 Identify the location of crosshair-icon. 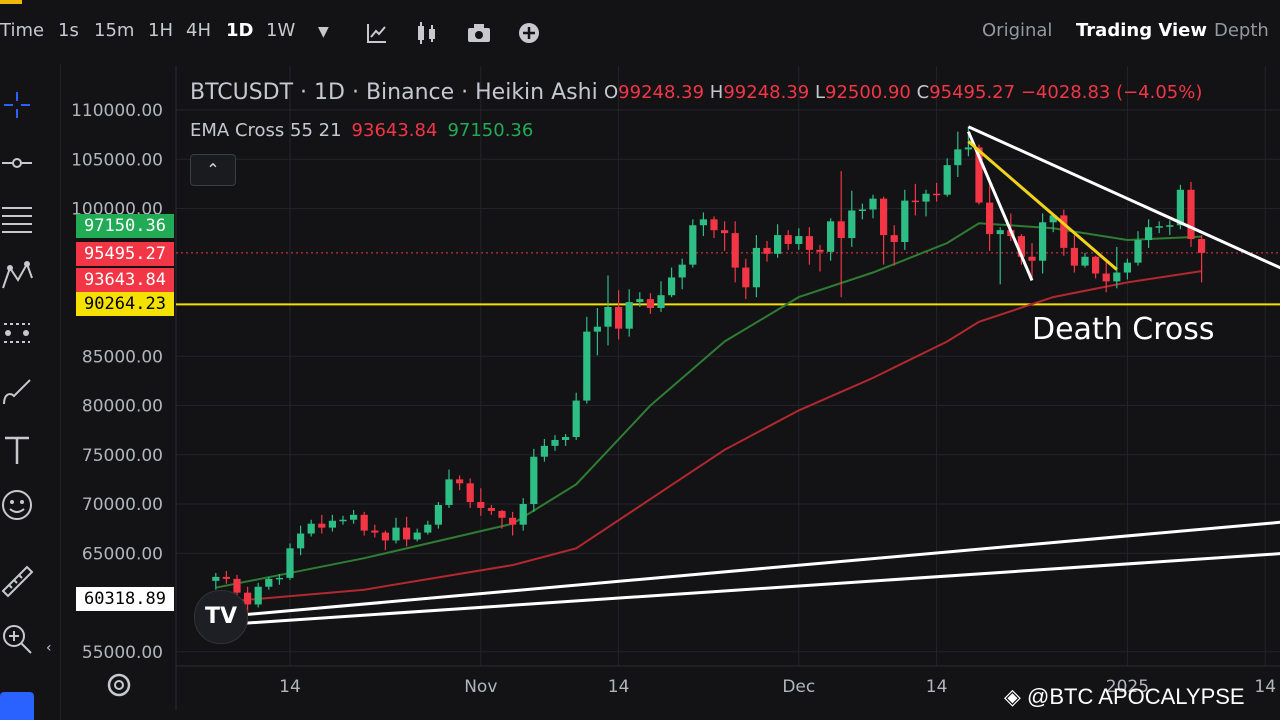
(17, 105).